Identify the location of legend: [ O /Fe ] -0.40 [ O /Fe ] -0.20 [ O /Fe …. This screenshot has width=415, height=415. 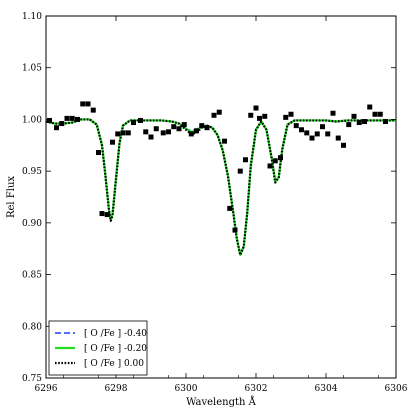
(98, 348).